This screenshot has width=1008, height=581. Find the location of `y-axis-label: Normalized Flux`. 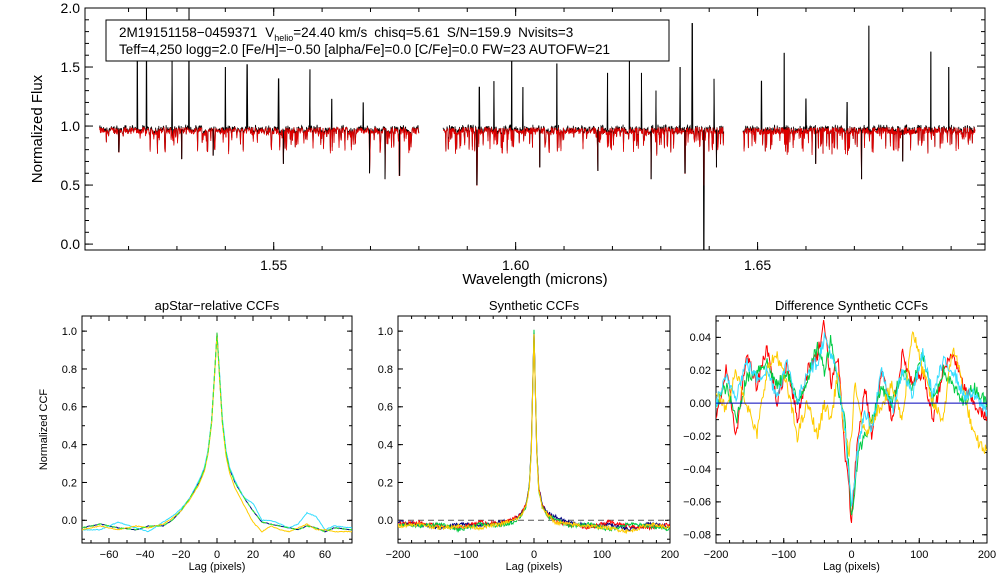

y-axis-label: Normalized Flux is located at coordinates (37, 128).